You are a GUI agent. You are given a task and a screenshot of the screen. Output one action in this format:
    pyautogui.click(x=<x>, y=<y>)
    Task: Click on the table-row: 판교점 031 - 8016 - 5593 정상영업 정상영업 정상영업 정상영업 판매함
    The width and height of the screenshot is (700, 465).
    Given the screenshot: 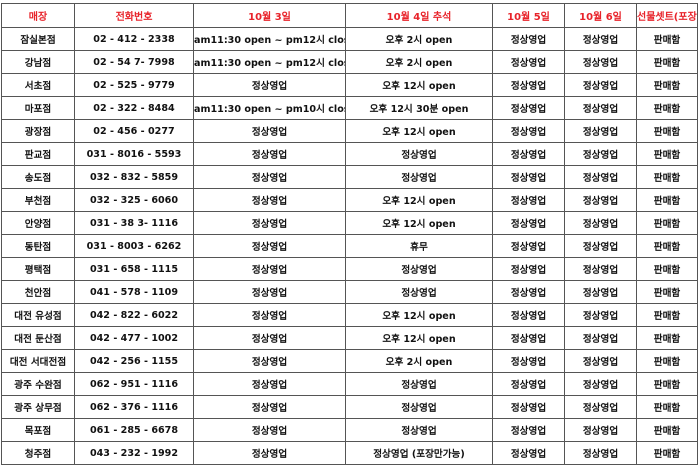 What is the action you would take?
    pyautogui.click(x=349, y=154)
    